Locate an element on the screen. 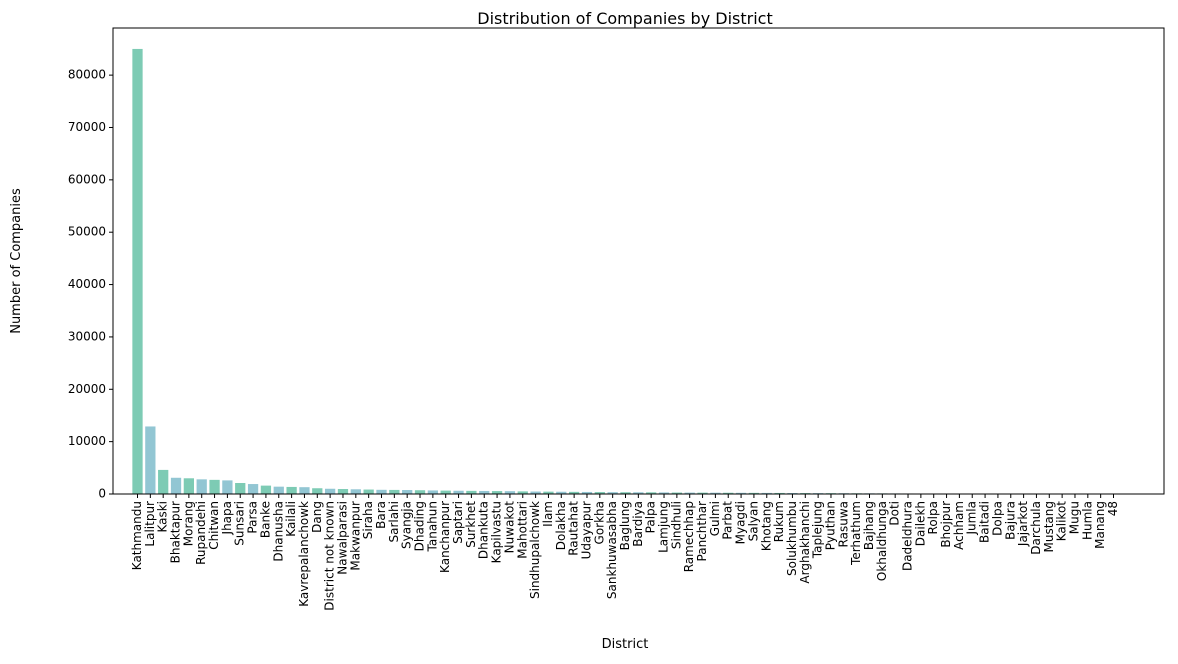 Image resolution: width=1178 pixels, height=664 pixels. bar-parsa is located at coordinates (253, 489).